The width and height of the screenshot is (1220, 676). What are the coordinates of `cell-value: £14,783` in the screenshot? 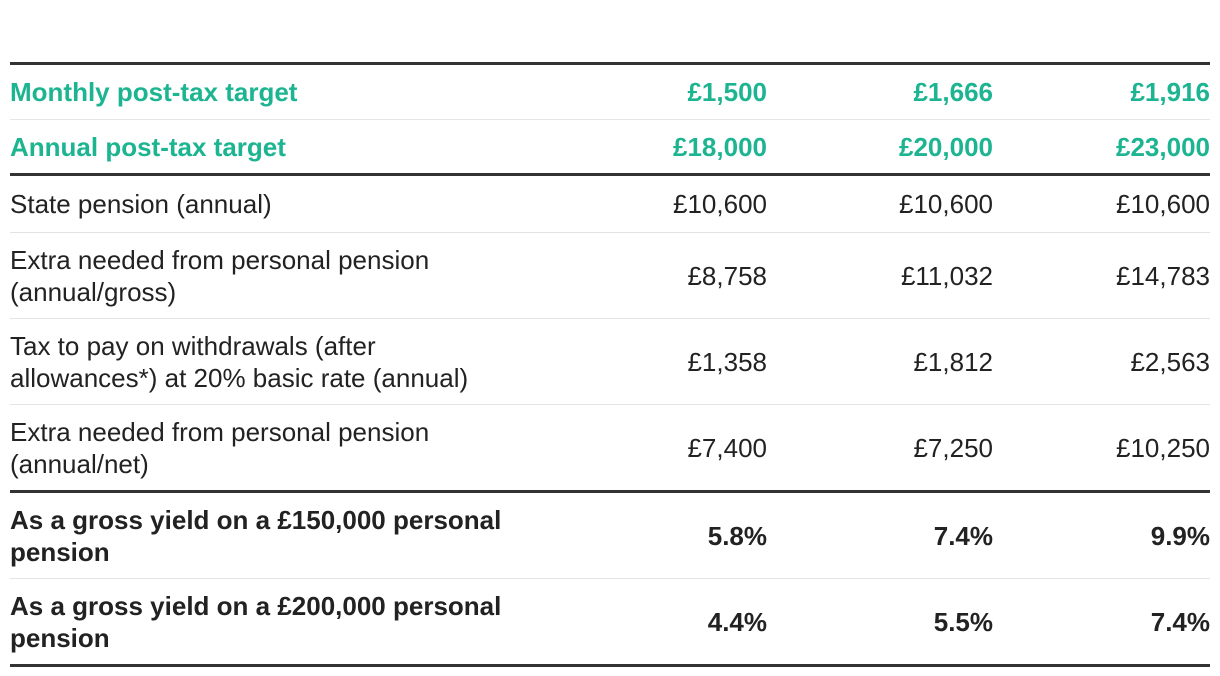 It's located at (1101, 275).